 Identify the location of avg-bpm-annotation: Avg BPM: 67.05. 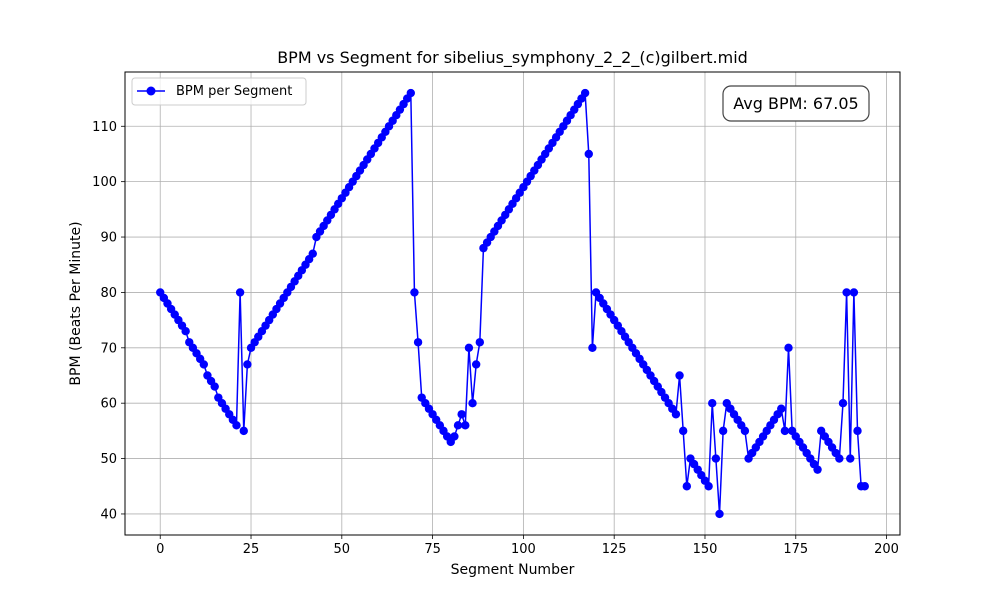
(796, 103).